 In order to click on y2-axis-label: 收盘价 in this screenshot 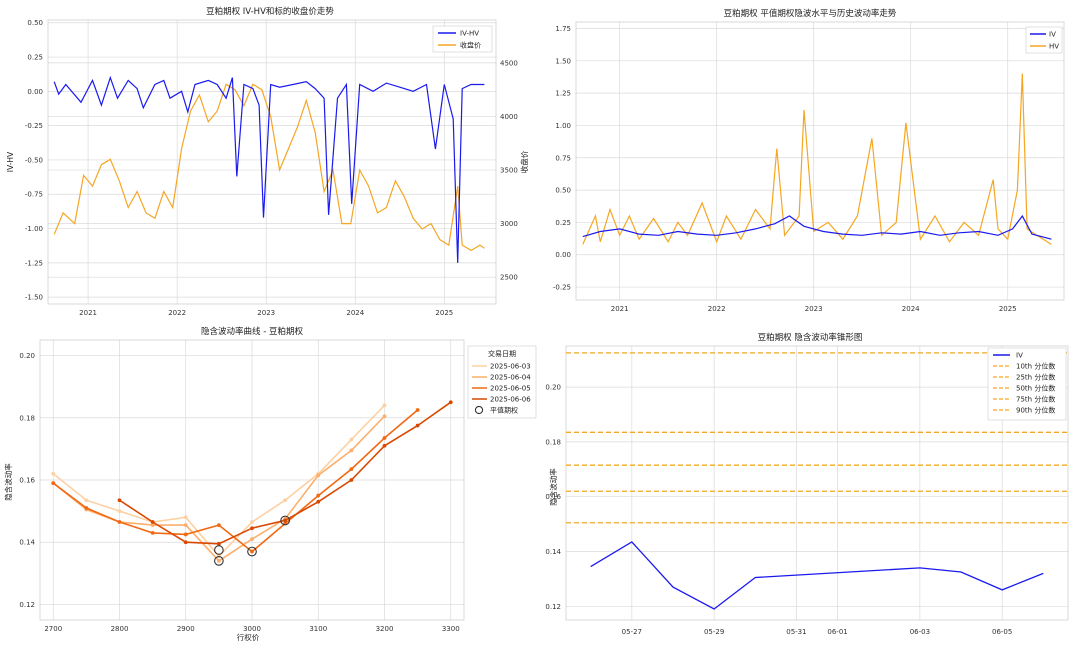, I will do `click(524, 161)`.